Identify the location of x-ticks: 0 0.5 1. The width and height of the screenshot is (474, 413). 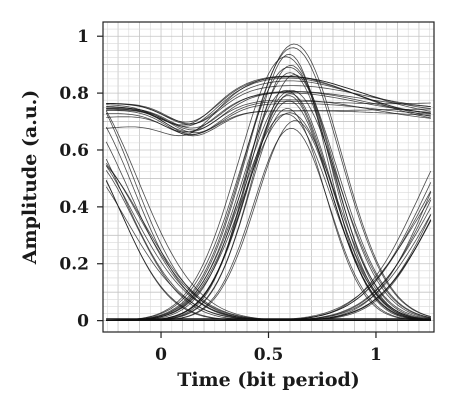
(268, 348).